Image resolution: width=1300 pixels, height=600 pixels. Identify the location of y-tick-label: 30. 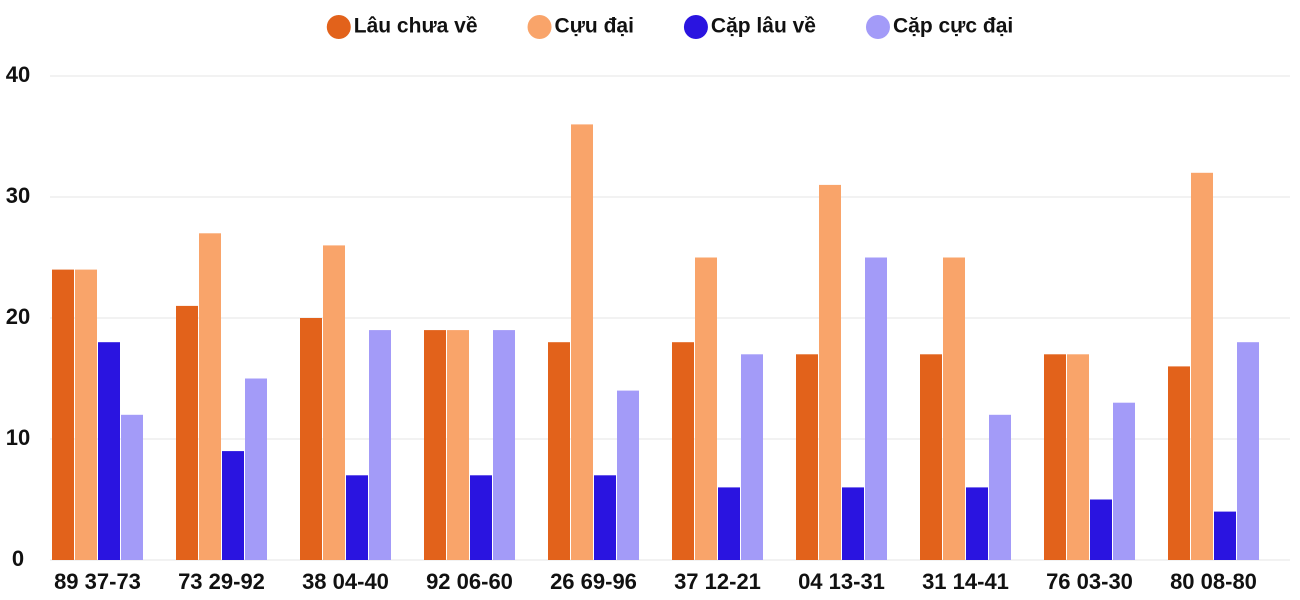
(18, 195).